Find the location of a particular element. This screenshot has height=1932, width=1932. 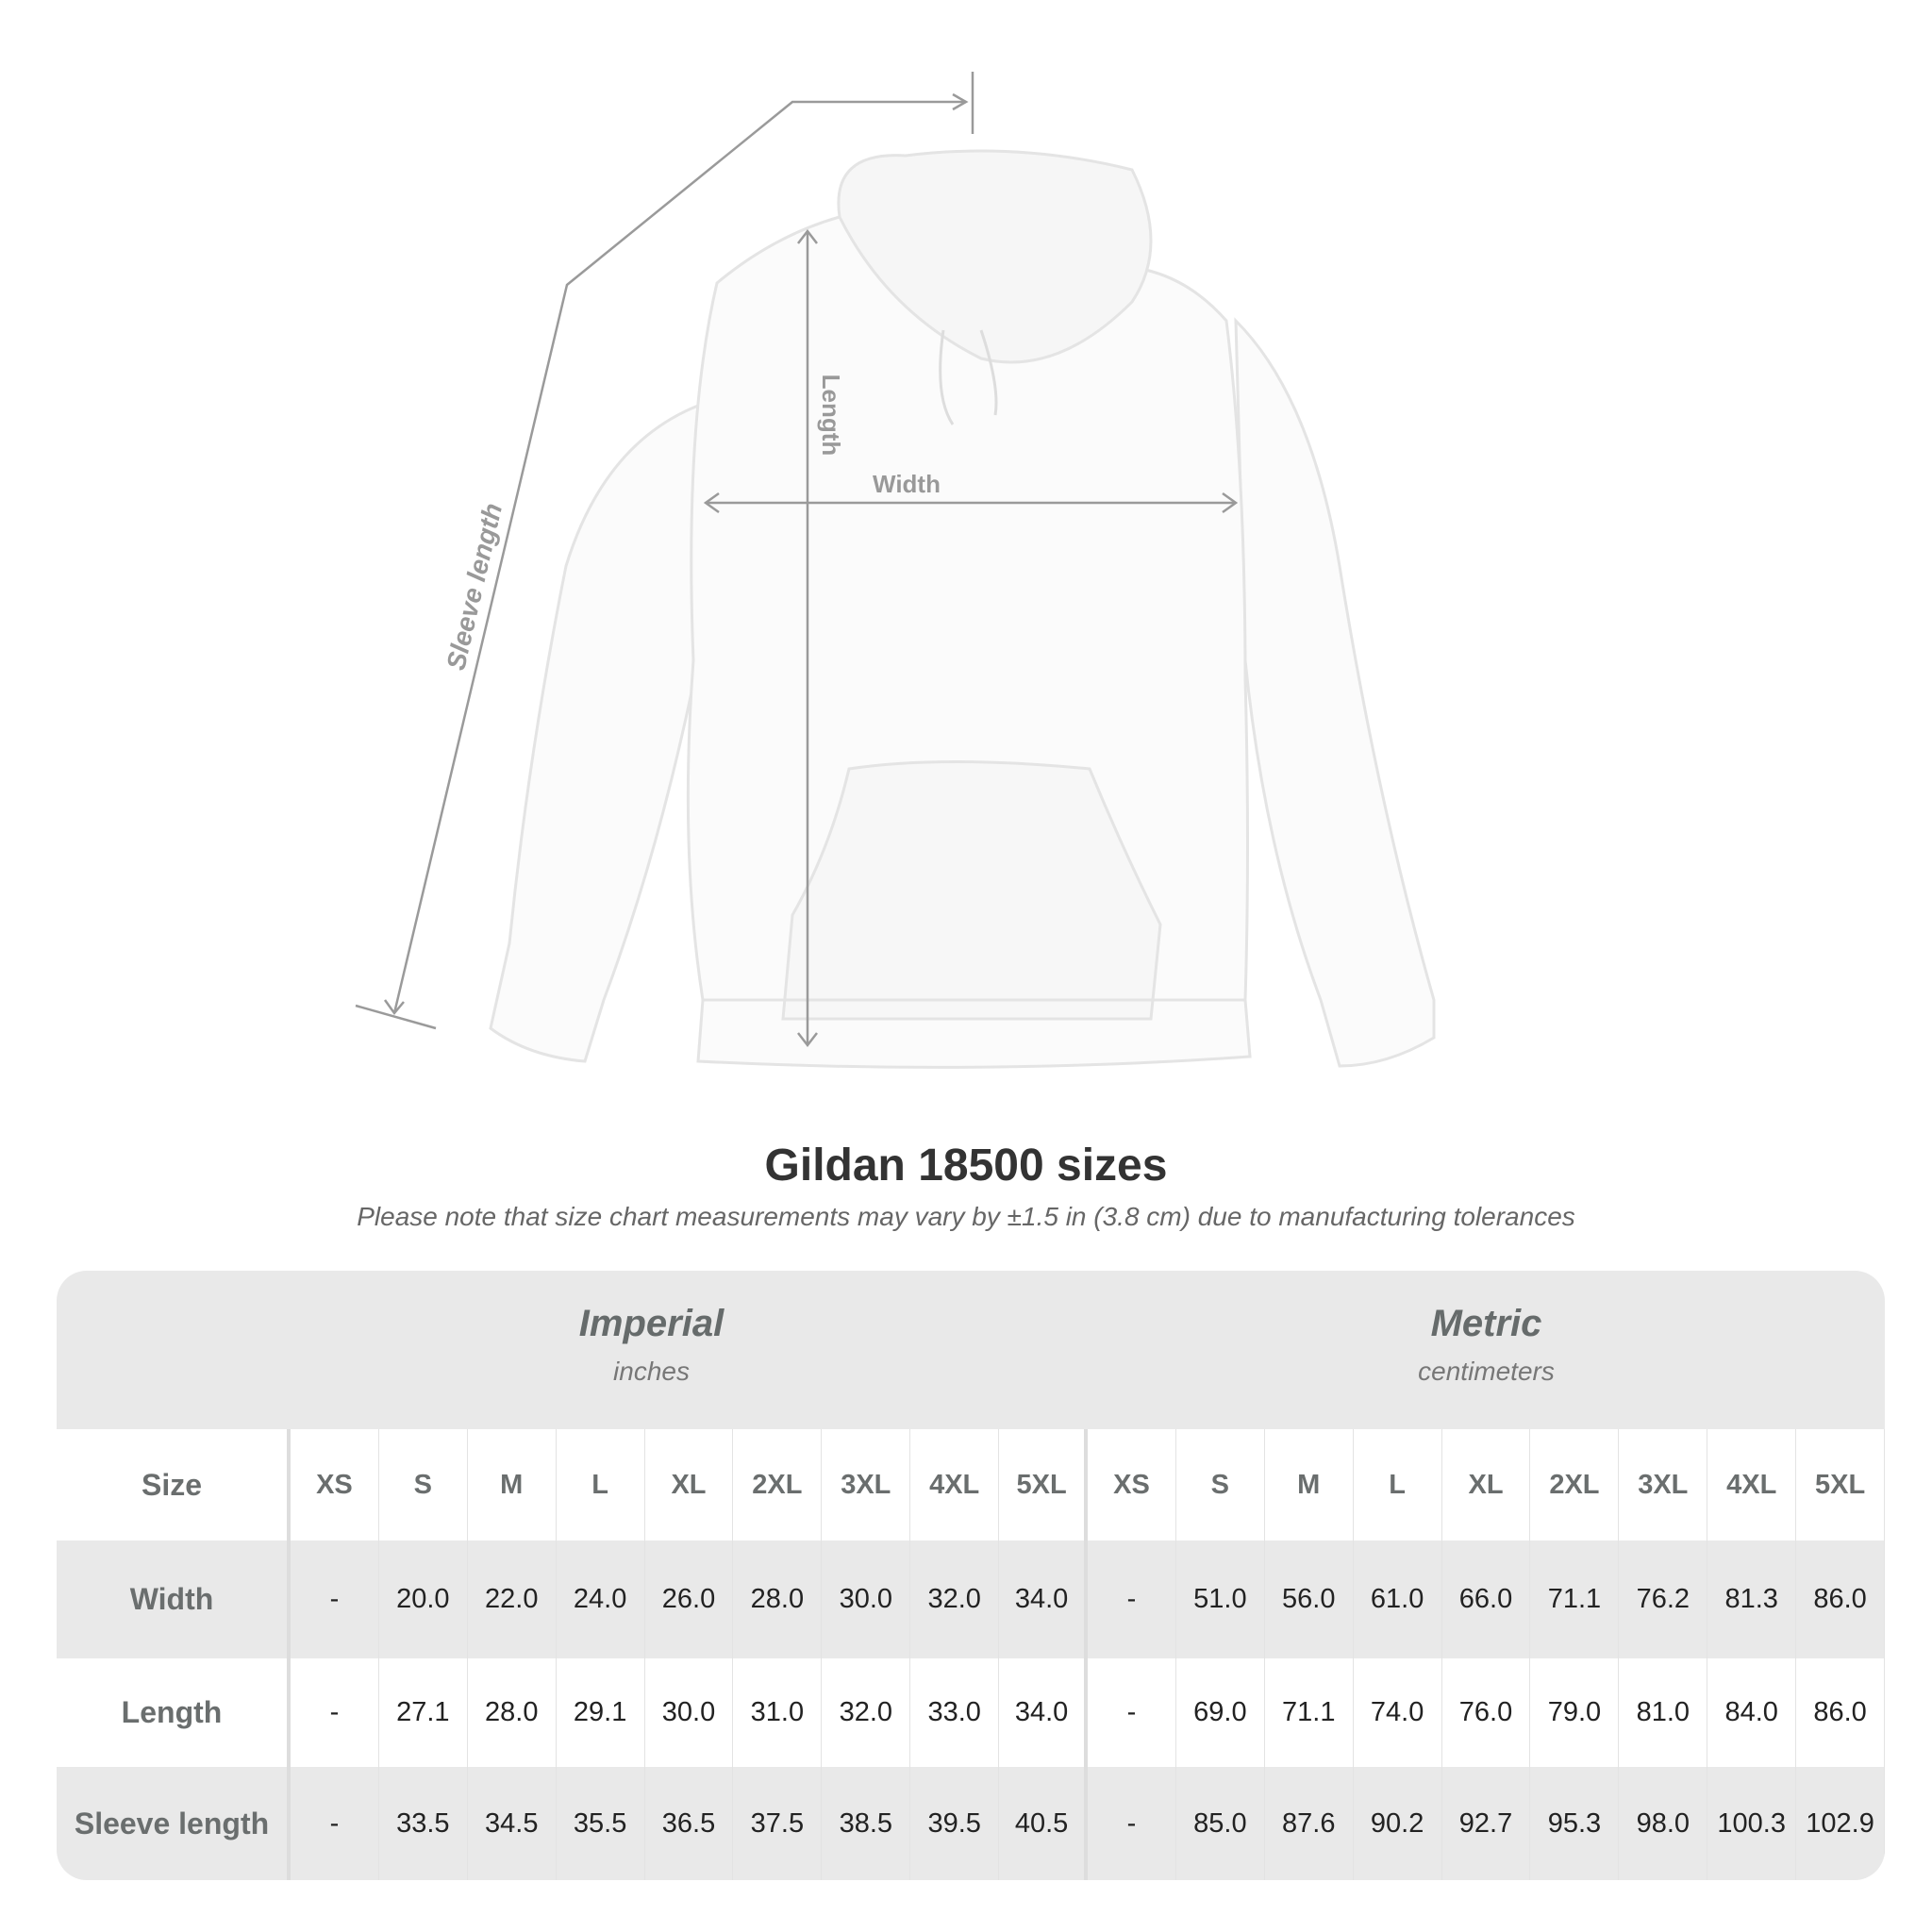

value-cell-metric: 90.2 is located at coordinates (1398, 1824).